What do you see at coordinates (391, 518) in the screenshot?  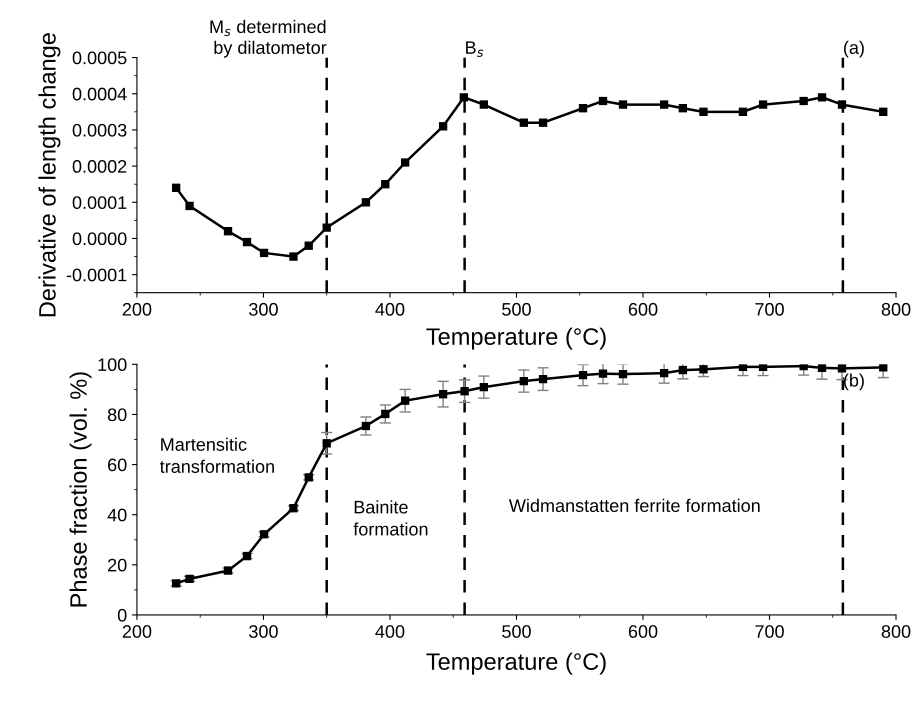 I see `annotation: Bainite formation` at bounding box center [391, 518].